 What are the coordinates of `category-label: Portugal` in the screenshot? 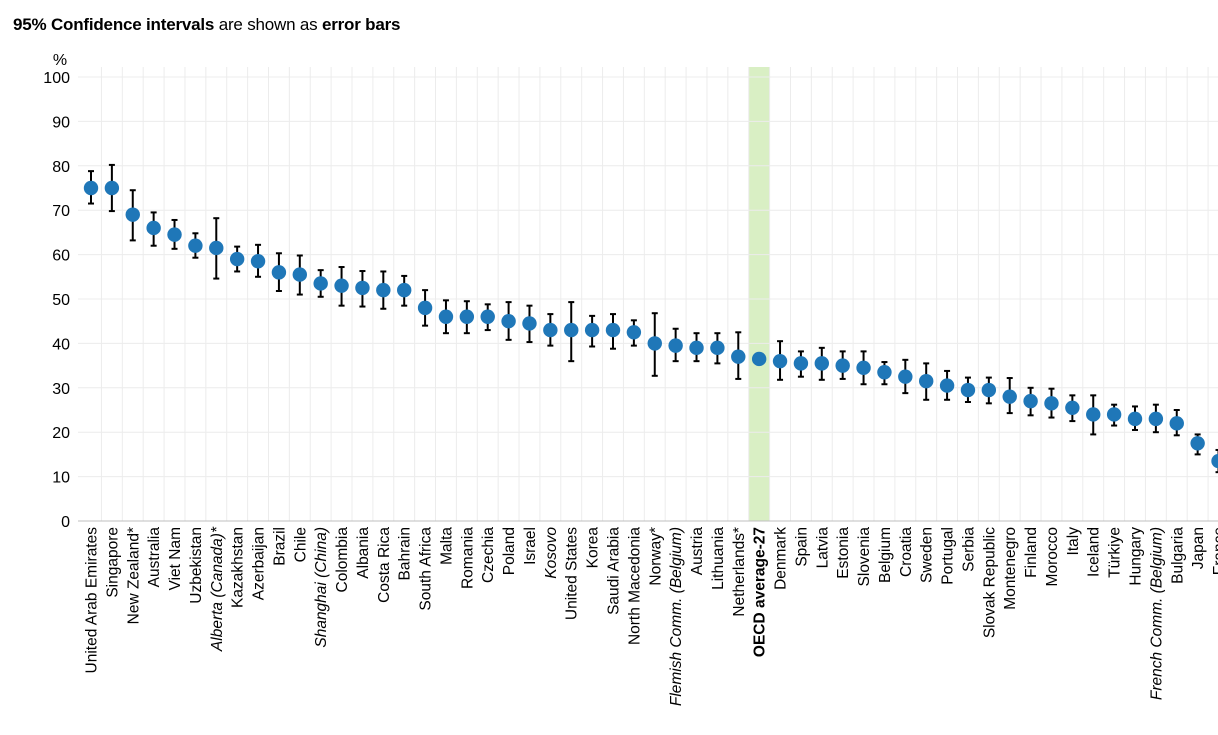 It's located at (948, 556).